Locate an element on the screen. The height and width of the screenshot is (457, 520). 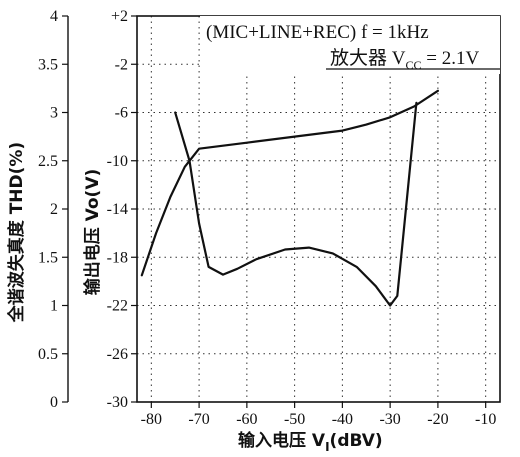
y-right-tick-label: -30 is located at coordinates (117, 402).